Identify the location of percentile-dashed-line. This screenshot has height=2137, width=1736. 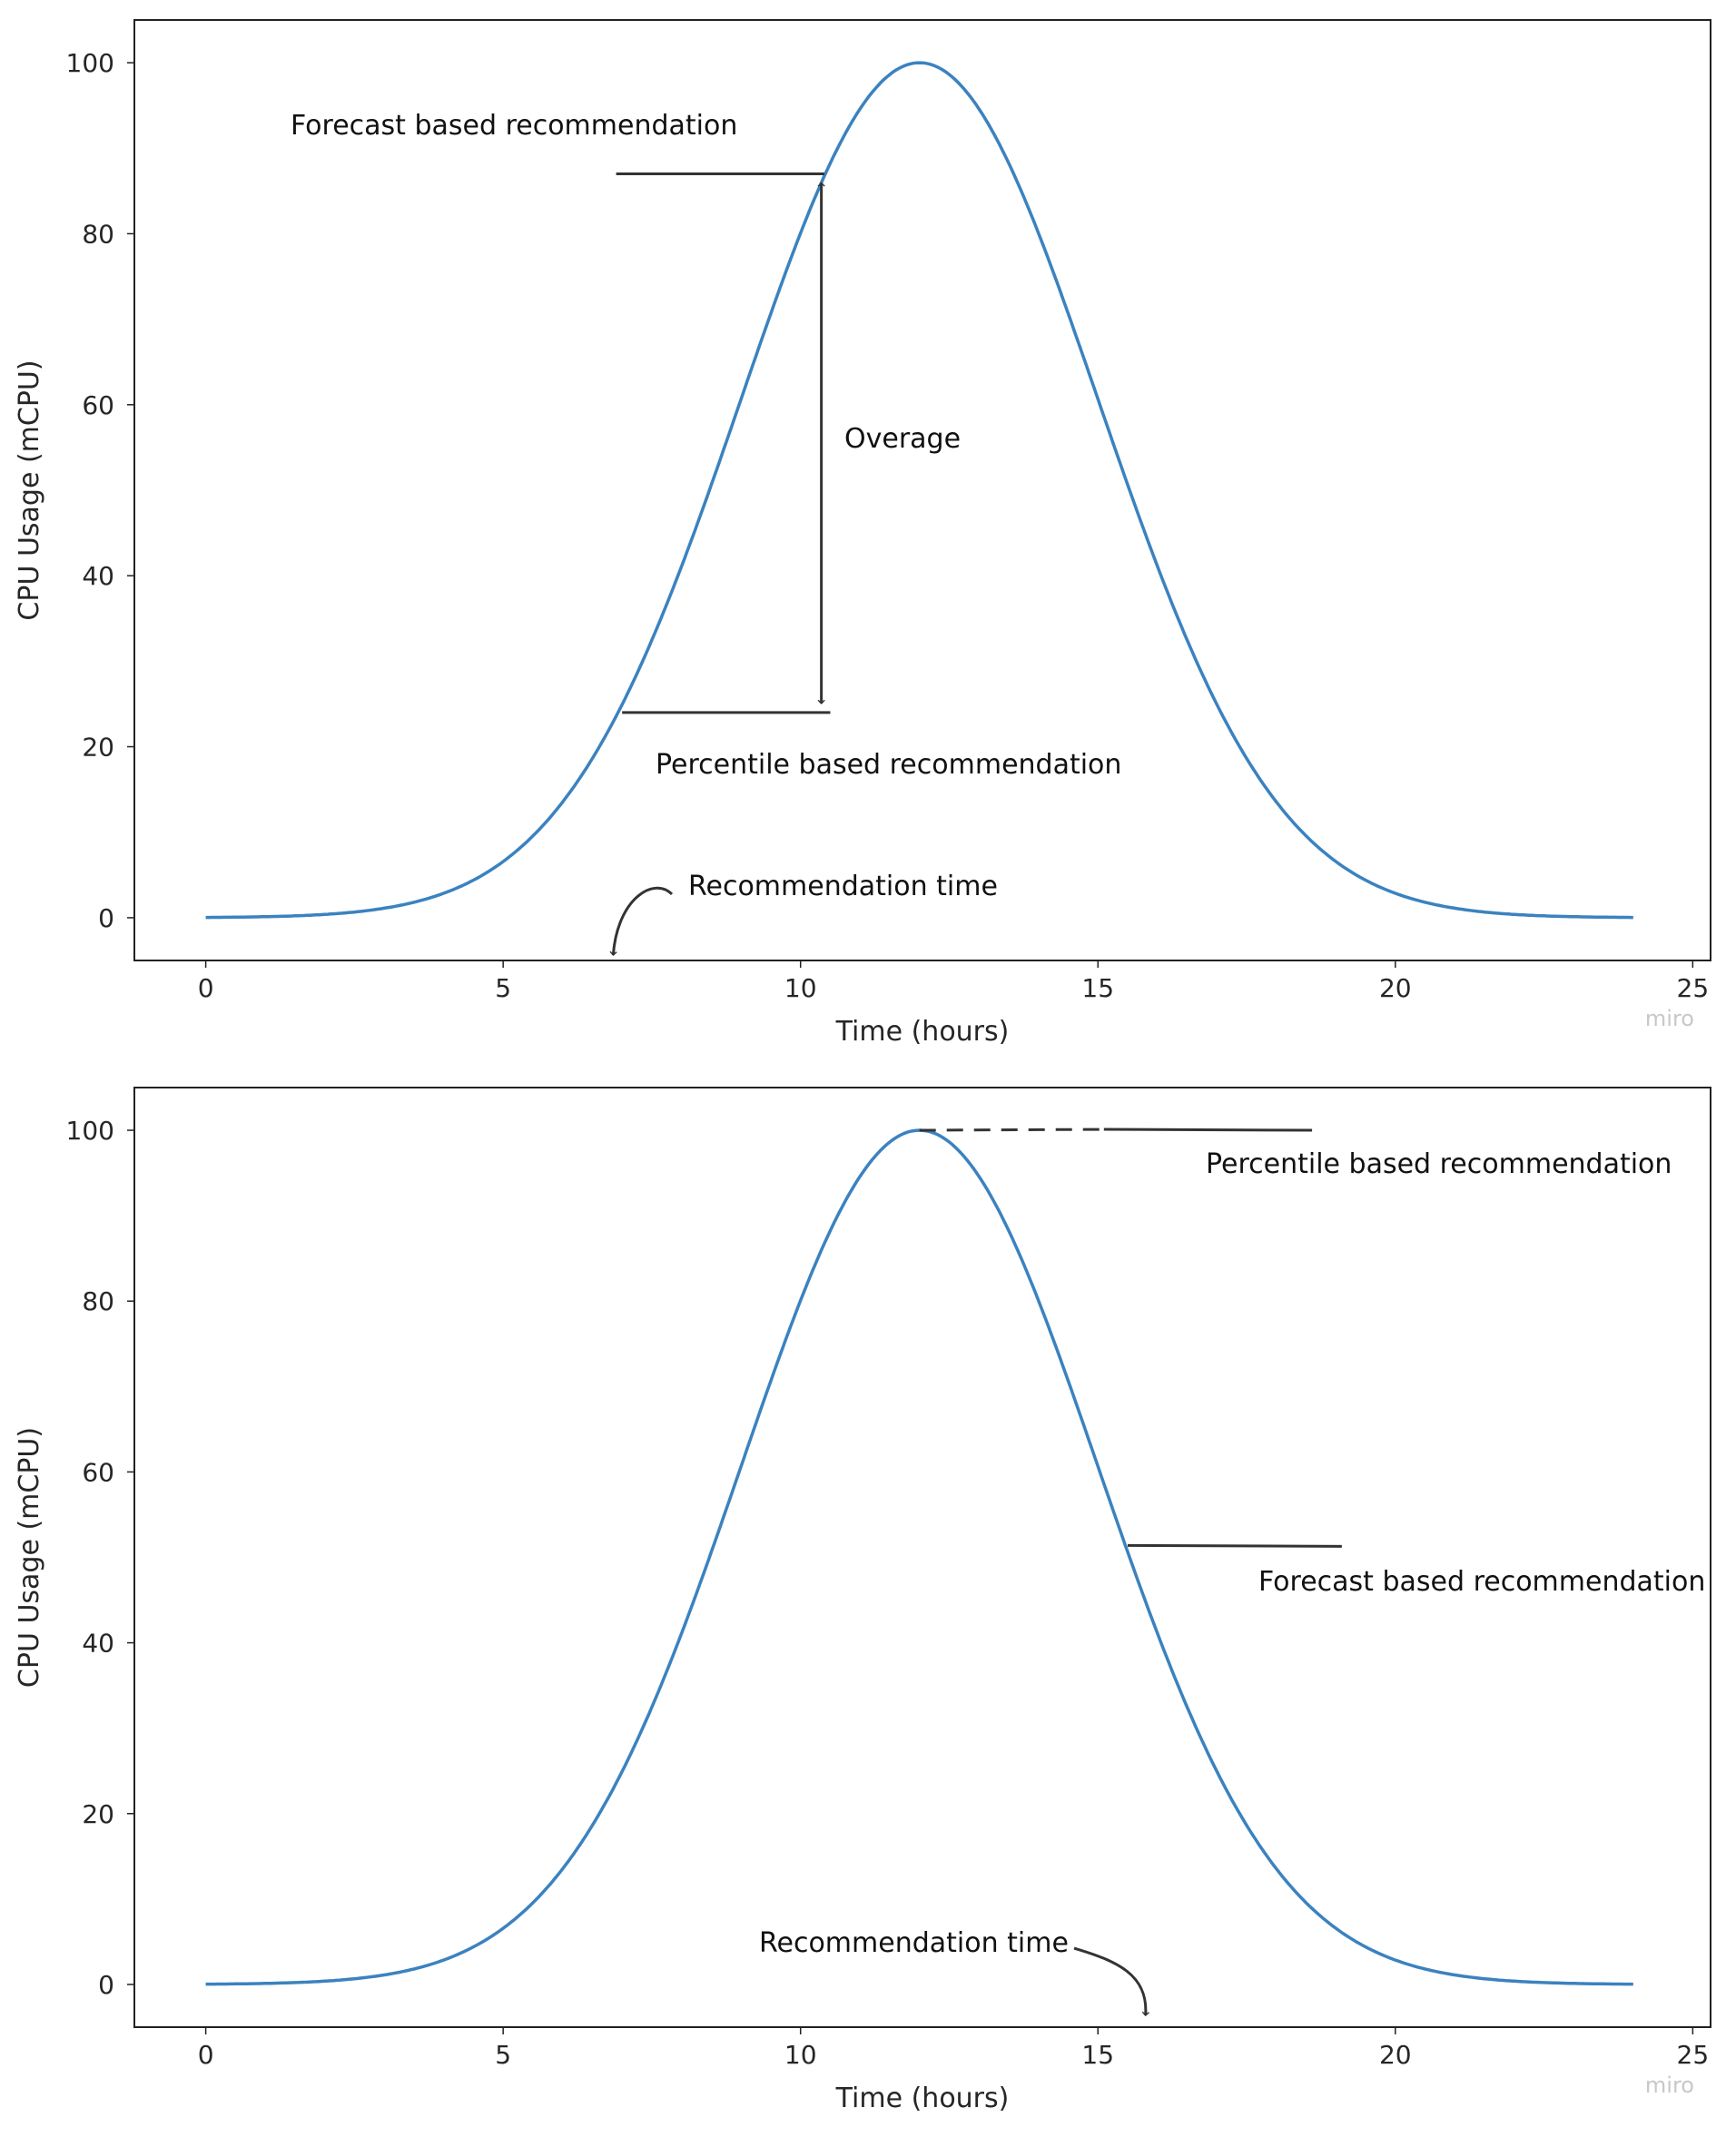
(1011, 1130).